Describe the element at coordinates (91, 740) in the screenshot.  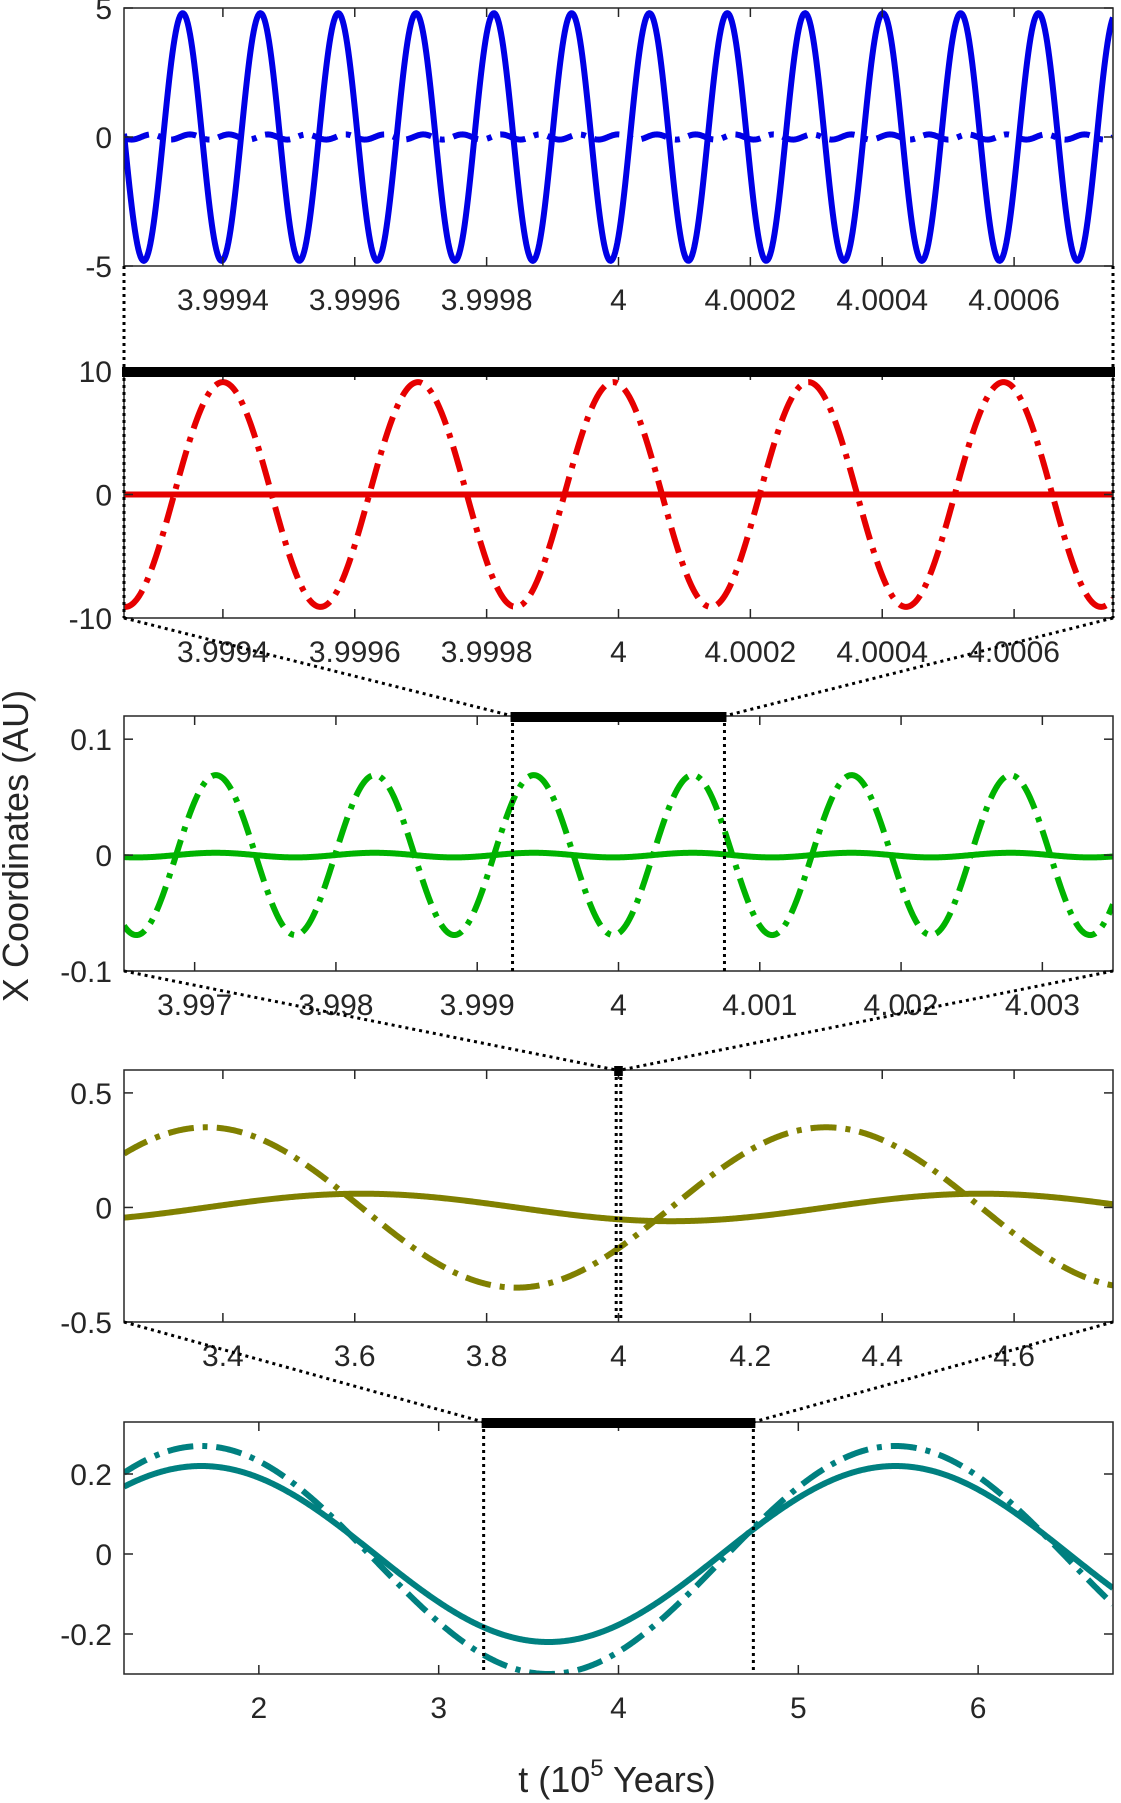
I see `panel-3-y-tick-label: 0.1` at that location.